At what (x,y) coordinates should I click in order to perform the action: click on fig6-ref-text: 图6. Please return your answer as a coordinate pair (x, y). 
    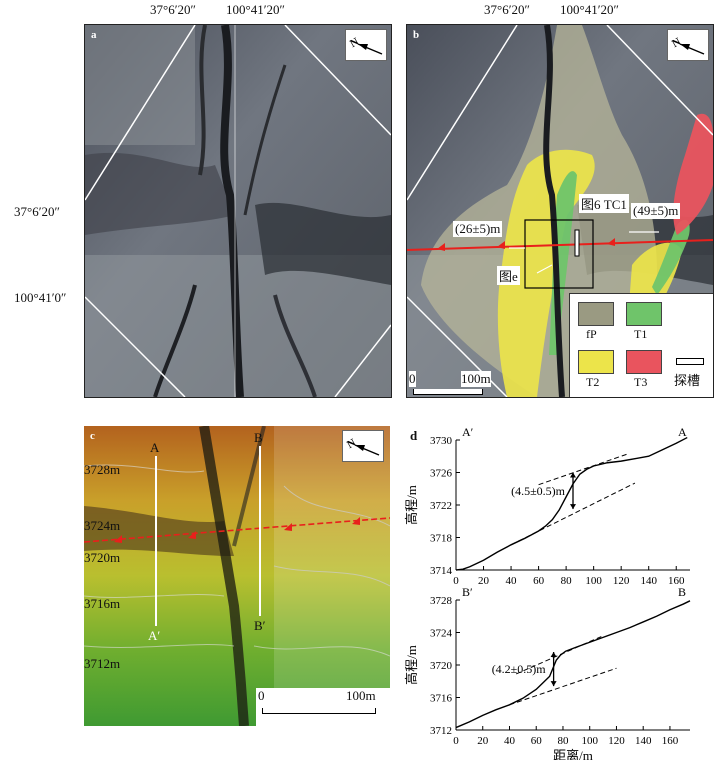
    Looking at the image, I should click on (591, 204).